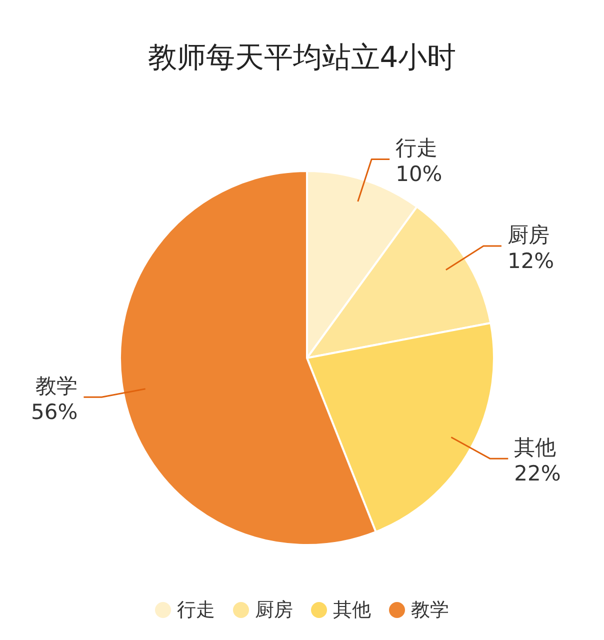 This screenshot has height=640, width=604. Describe the element at coordinates (419, 174) in the screenshot. I see `data-label: 10%` at that location.